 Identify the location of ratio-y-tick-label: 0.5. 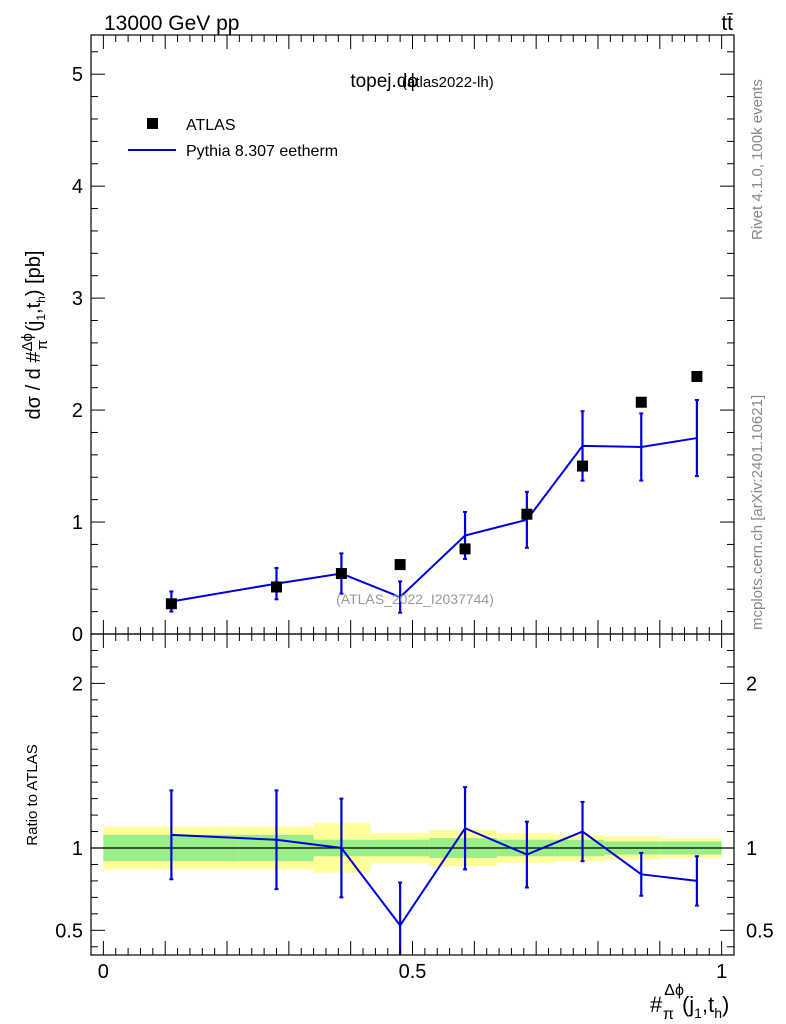
(69, 931).